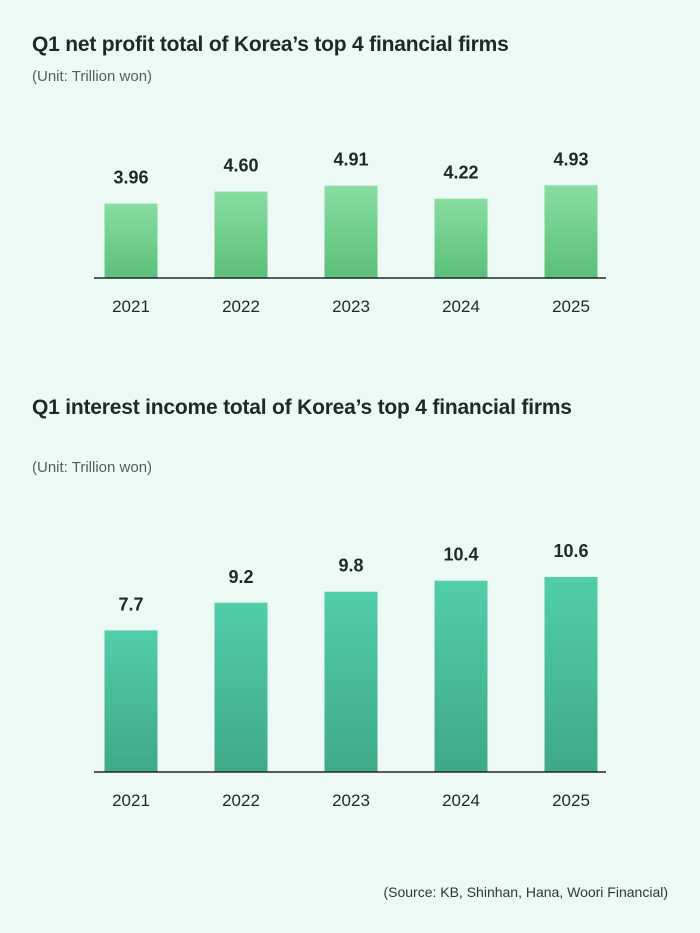 The width and height of the screenshot is (700, 933). Describe the element at coordinates (130, 178) in the screenshot. I see `chart1-value-label-2021: 3.96` at that location.